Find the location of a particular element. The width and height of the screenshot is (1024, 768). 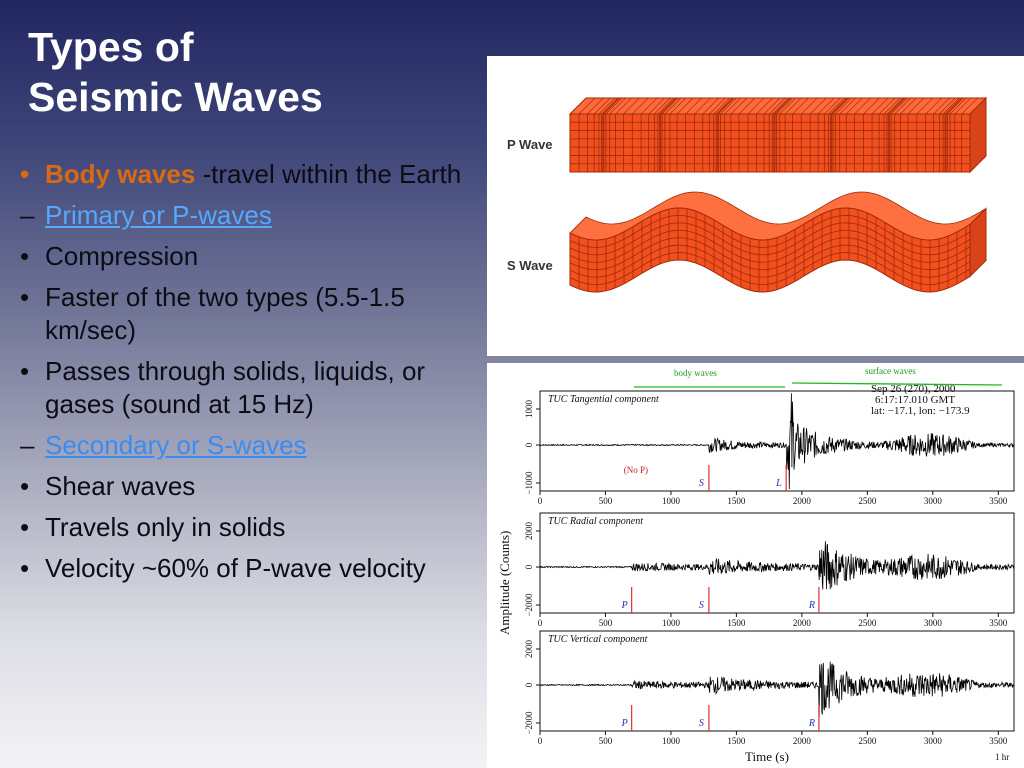

bullet-text: Velocity ~60% of P-wave velocity is located at coordinates (235, 568).